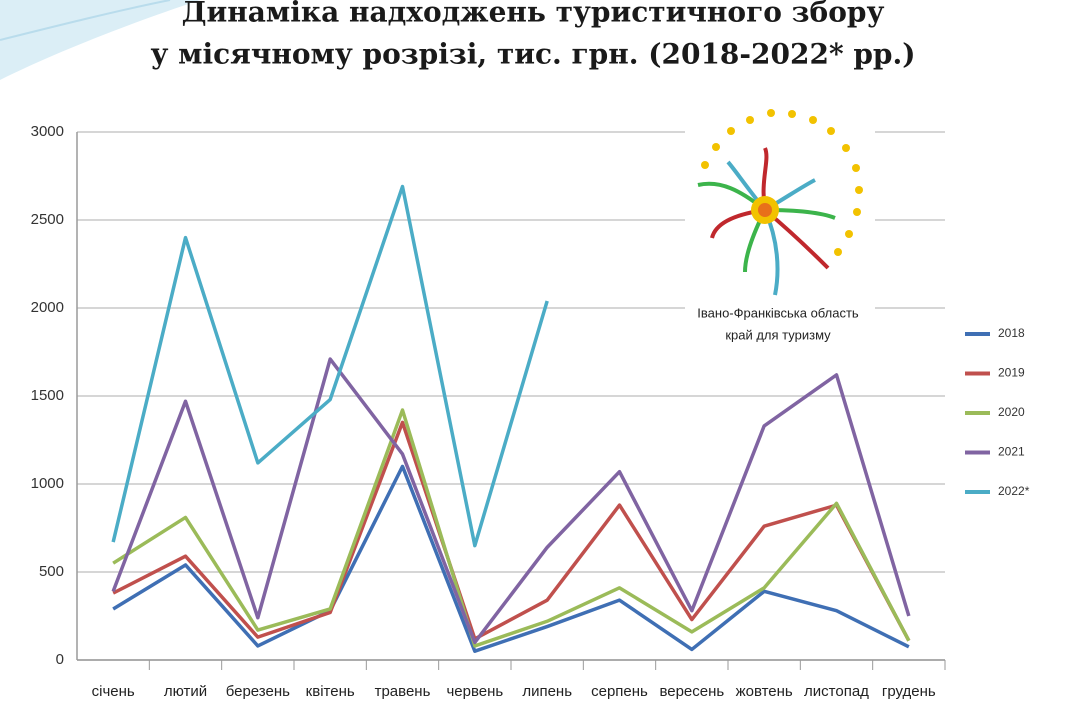 The height and width of the screenshot is (716, 1067). Describe the element at coordinates (185, 691) in the screenshot. I see `x-tick-label: лютий` at that location.